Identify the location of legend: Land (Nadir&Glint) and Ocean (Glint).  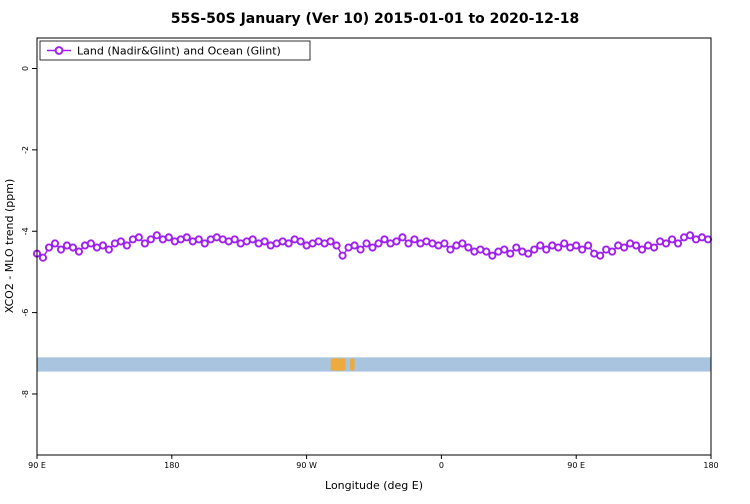
(175, 50).